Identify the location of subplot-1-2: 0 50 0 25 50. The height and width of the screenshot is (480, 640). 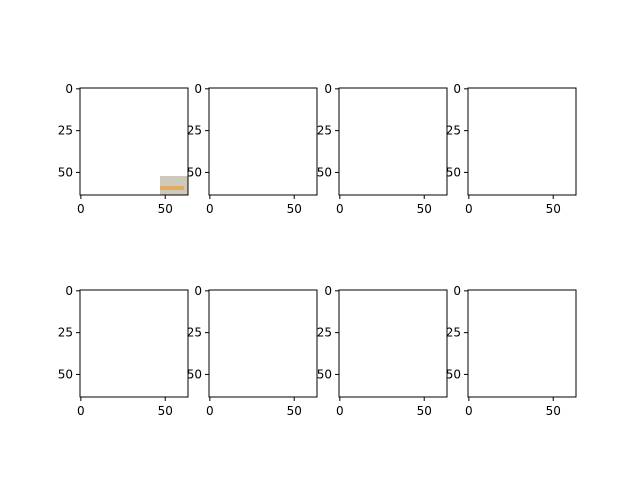
(382, 351).